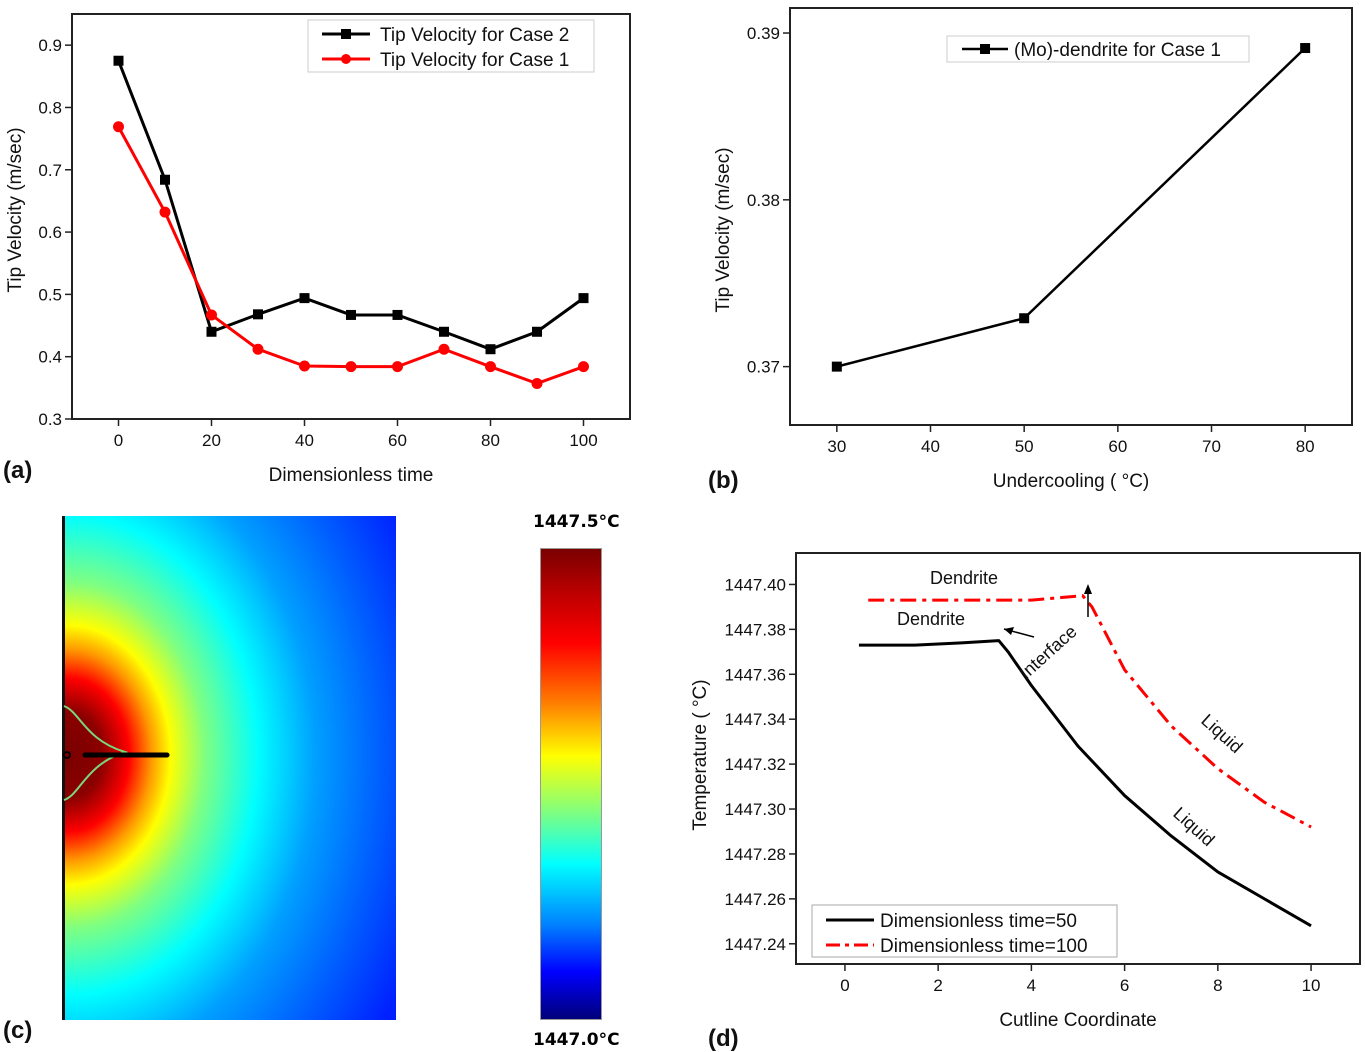 This screenshot has height=1052, width=1365. I want to click on panel-label-c: (c), so click(17, 1030).